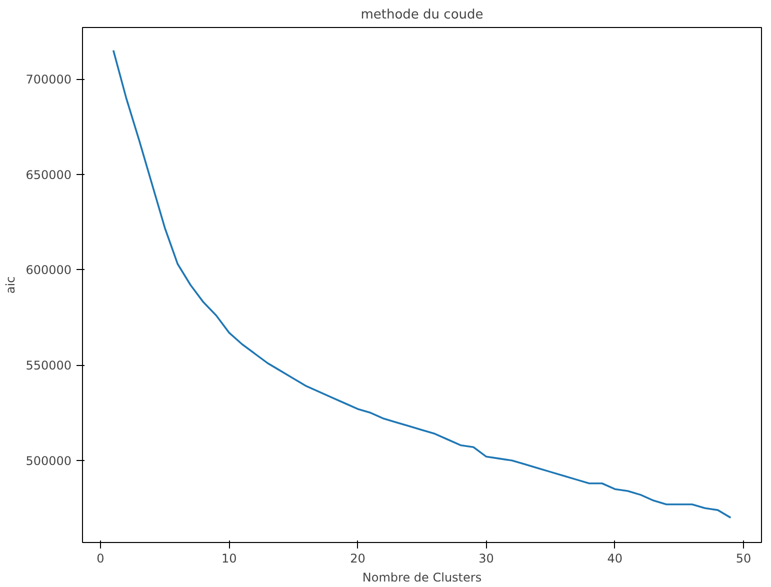 Image resolution: width=771 pixels, height=587 pixels. I want to click on x-tick-label: 50, so click(744, 559).